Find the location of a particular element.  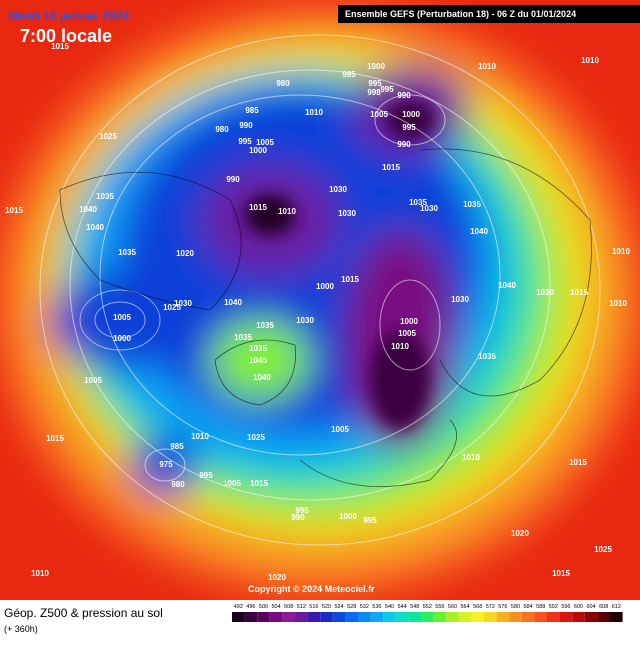

caption-title: Géop. Z500 & pression au sol is located at coordinates (83, 613).